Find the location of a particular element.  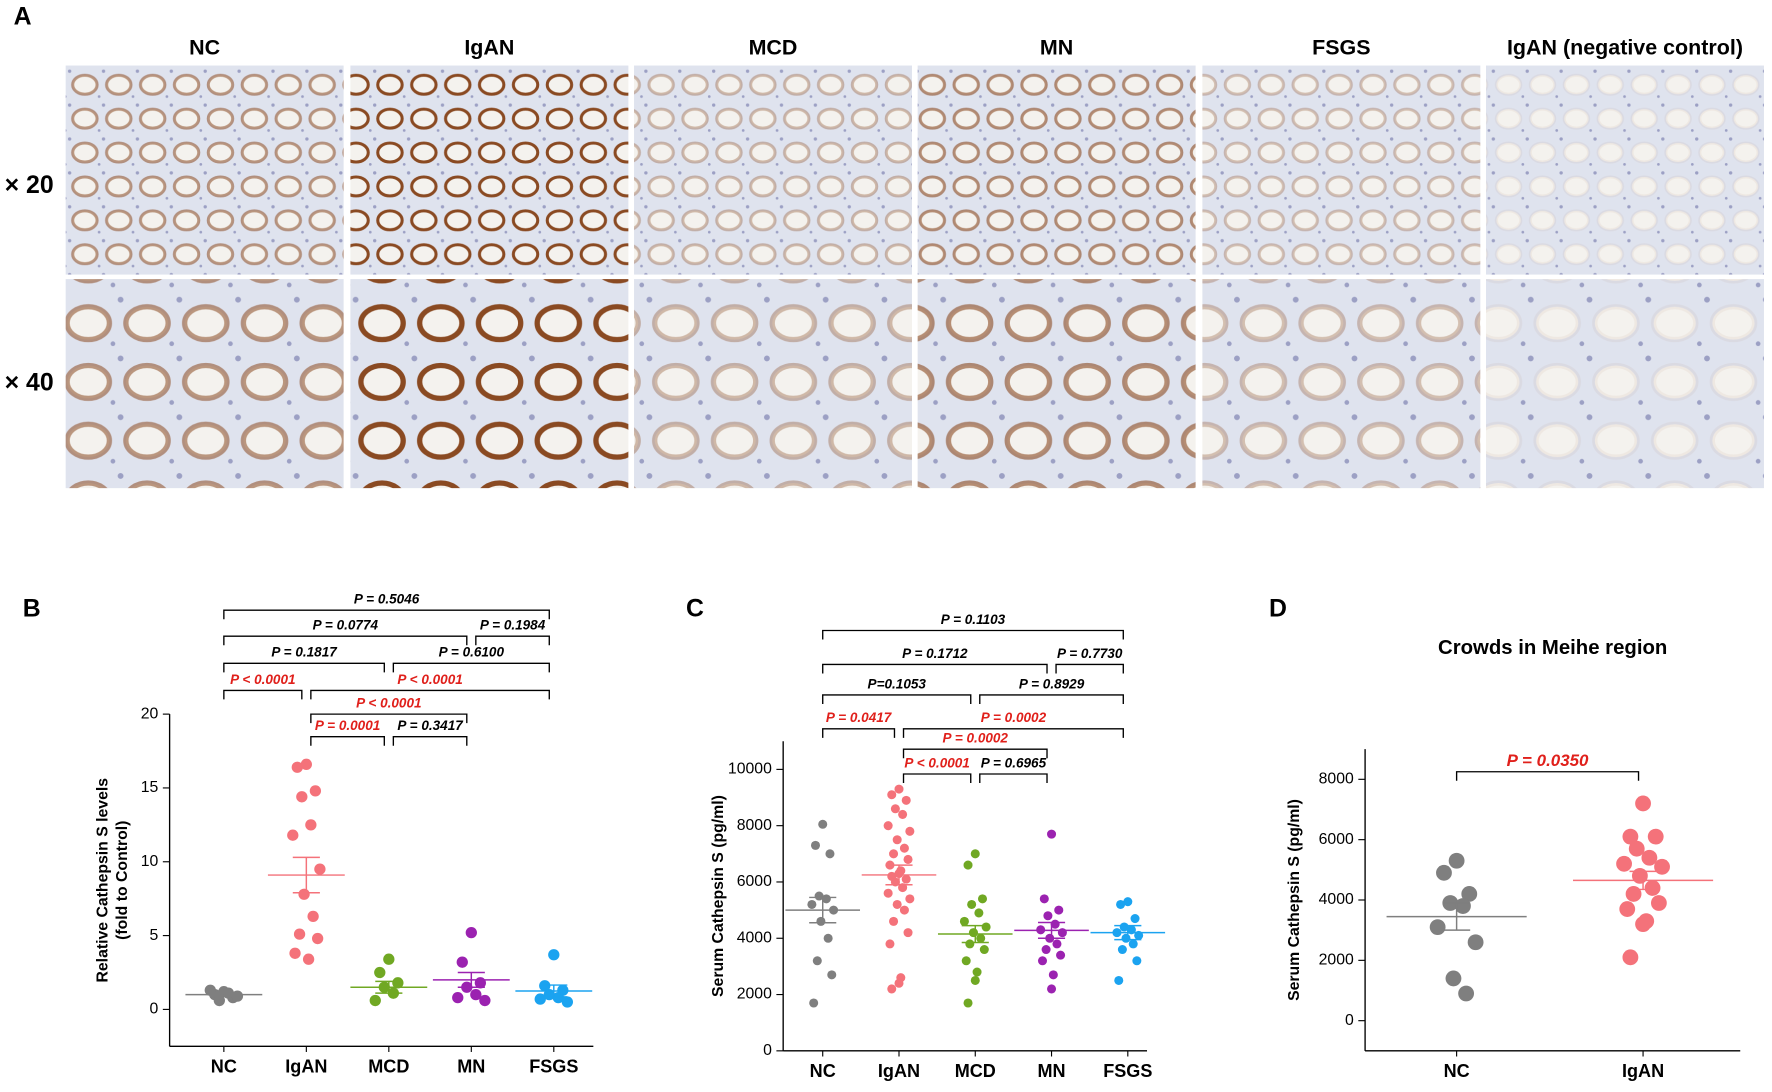

p-value-label: P < 0.0001 is located at coordinates (429, 679).